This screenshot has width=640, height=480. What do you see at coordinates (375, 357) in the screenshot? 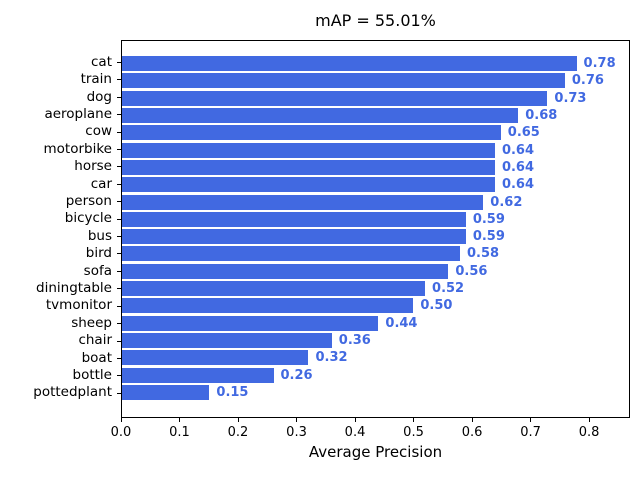
I see `bar-row: 0.32` at bounding box center [375, 357].